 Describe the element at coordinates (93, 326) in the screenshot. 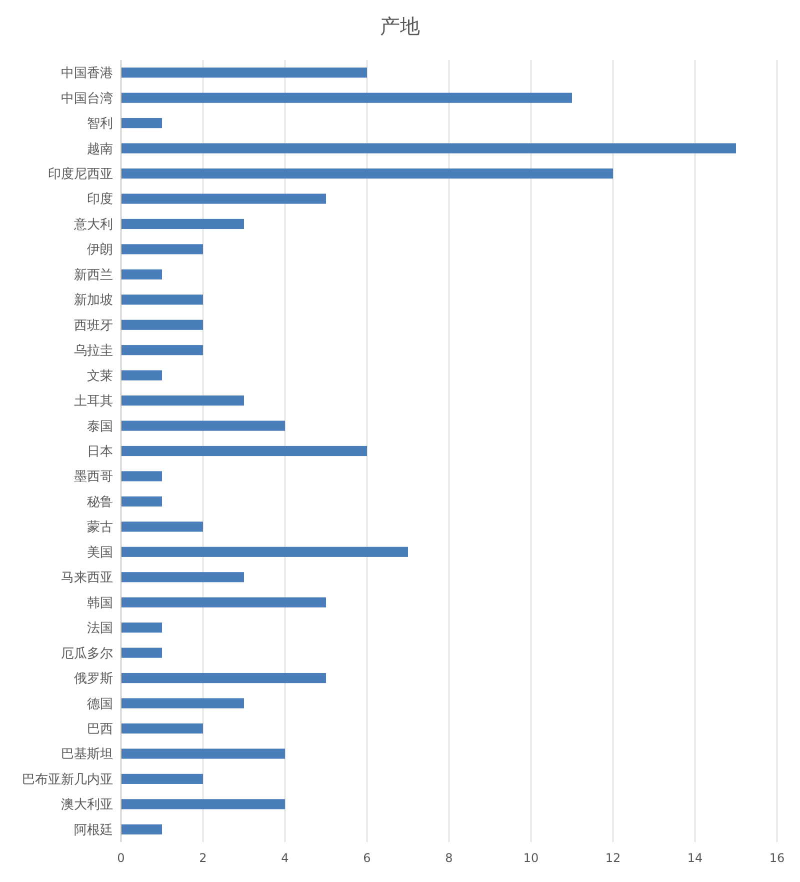

I see `y-tick-label: 西班牙` at that location.